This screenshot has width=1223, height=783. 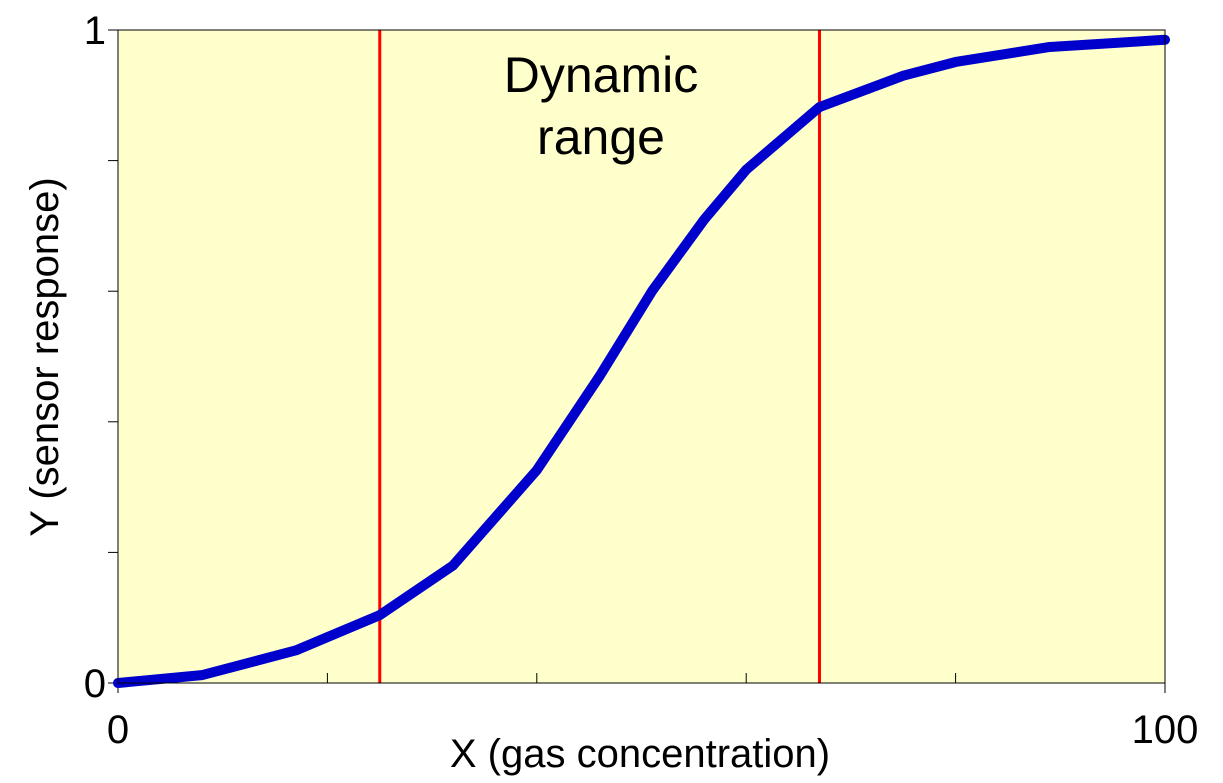 What do you see at coordinates (1165, 730) in the screenshot?
I see `x-tick-label: 100` at bounding box center [1165, 730].